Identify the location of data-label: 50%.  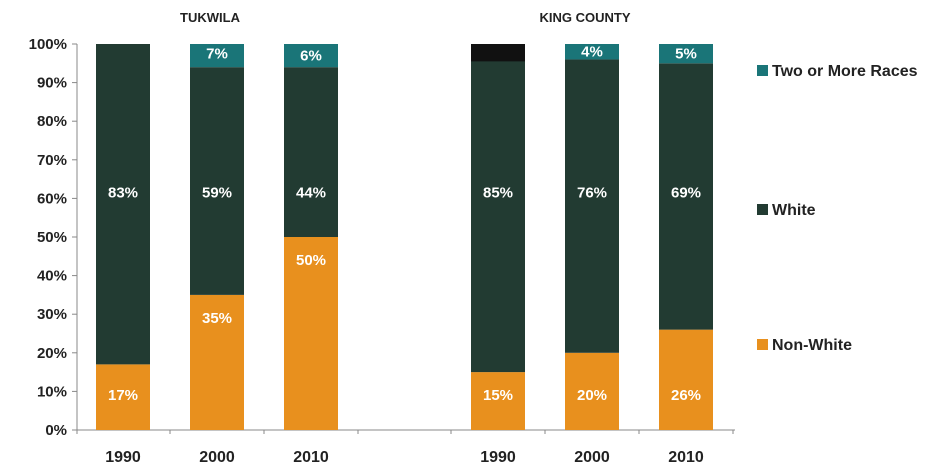
(311, 260).